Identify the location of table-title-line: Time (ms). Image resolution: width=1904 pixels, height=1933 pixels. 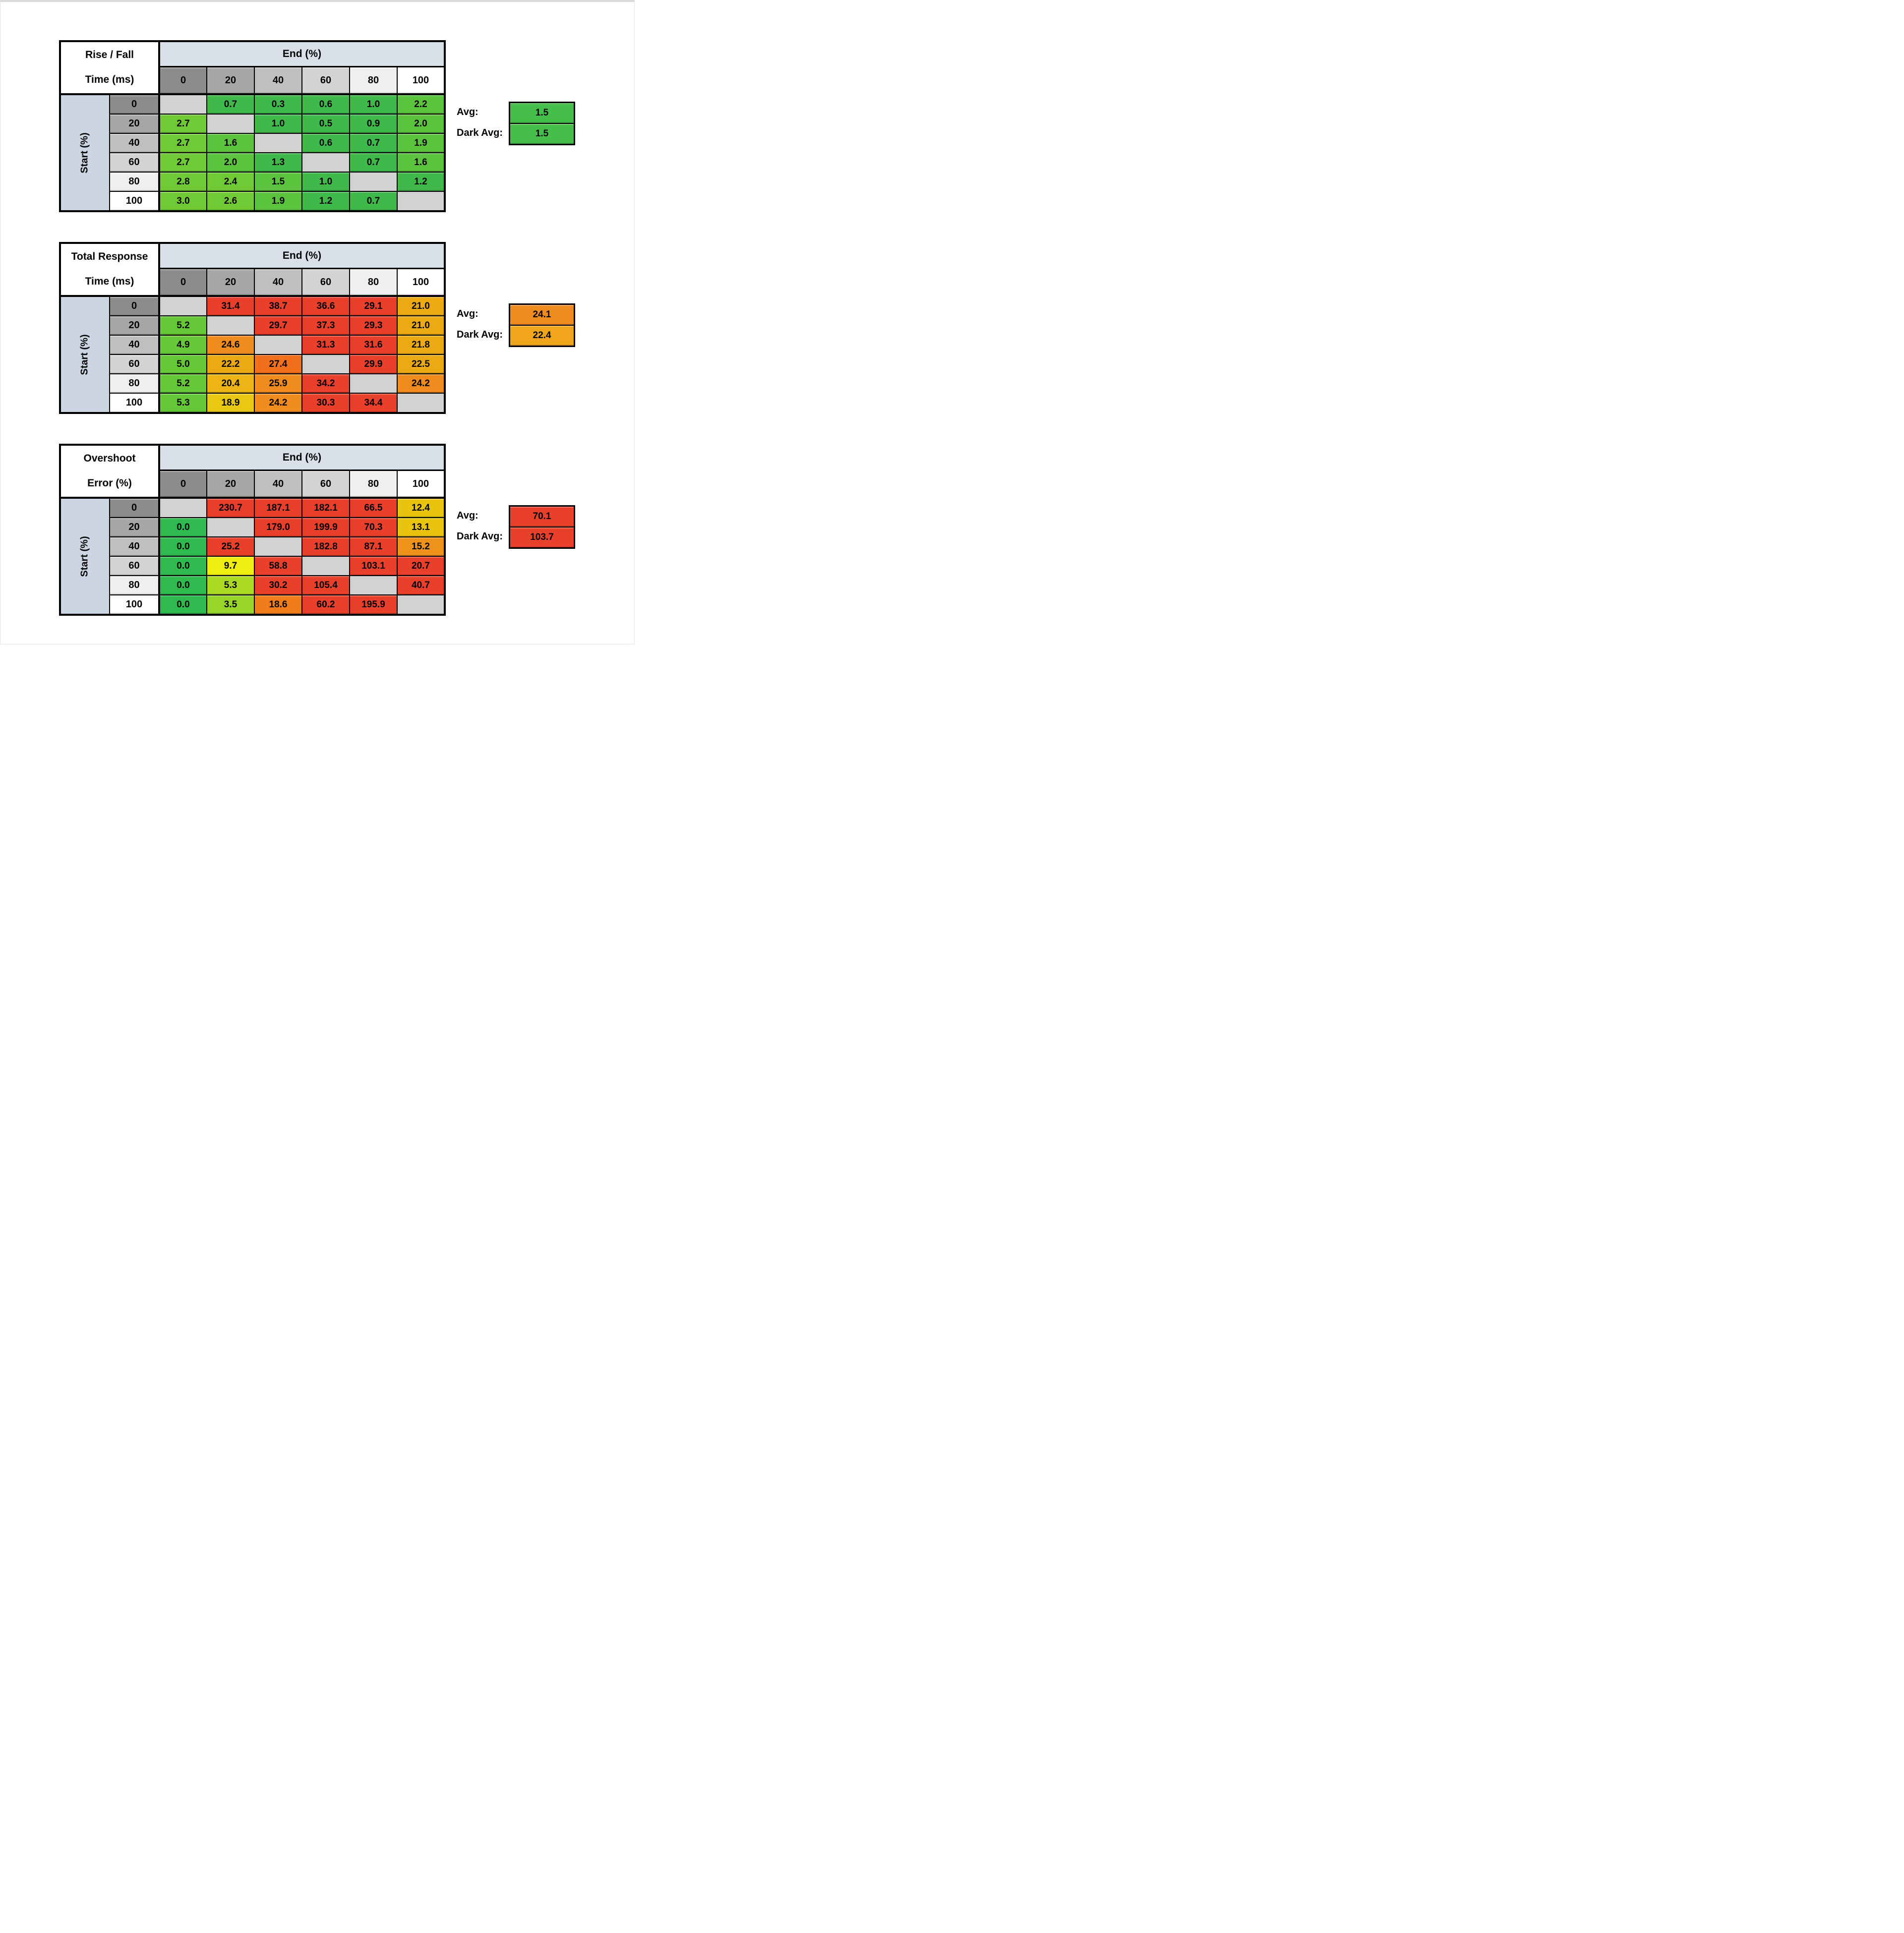
(109, 281).